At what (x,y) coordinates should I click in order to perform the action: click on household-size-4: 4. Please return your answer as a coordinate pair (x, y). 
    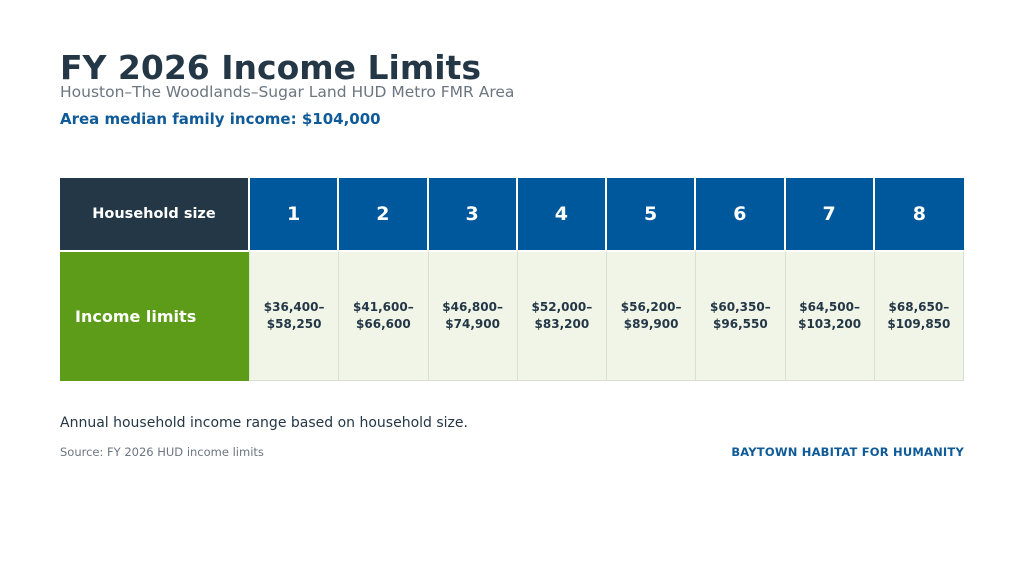
    Looking at the image, I should click on (562, 214).